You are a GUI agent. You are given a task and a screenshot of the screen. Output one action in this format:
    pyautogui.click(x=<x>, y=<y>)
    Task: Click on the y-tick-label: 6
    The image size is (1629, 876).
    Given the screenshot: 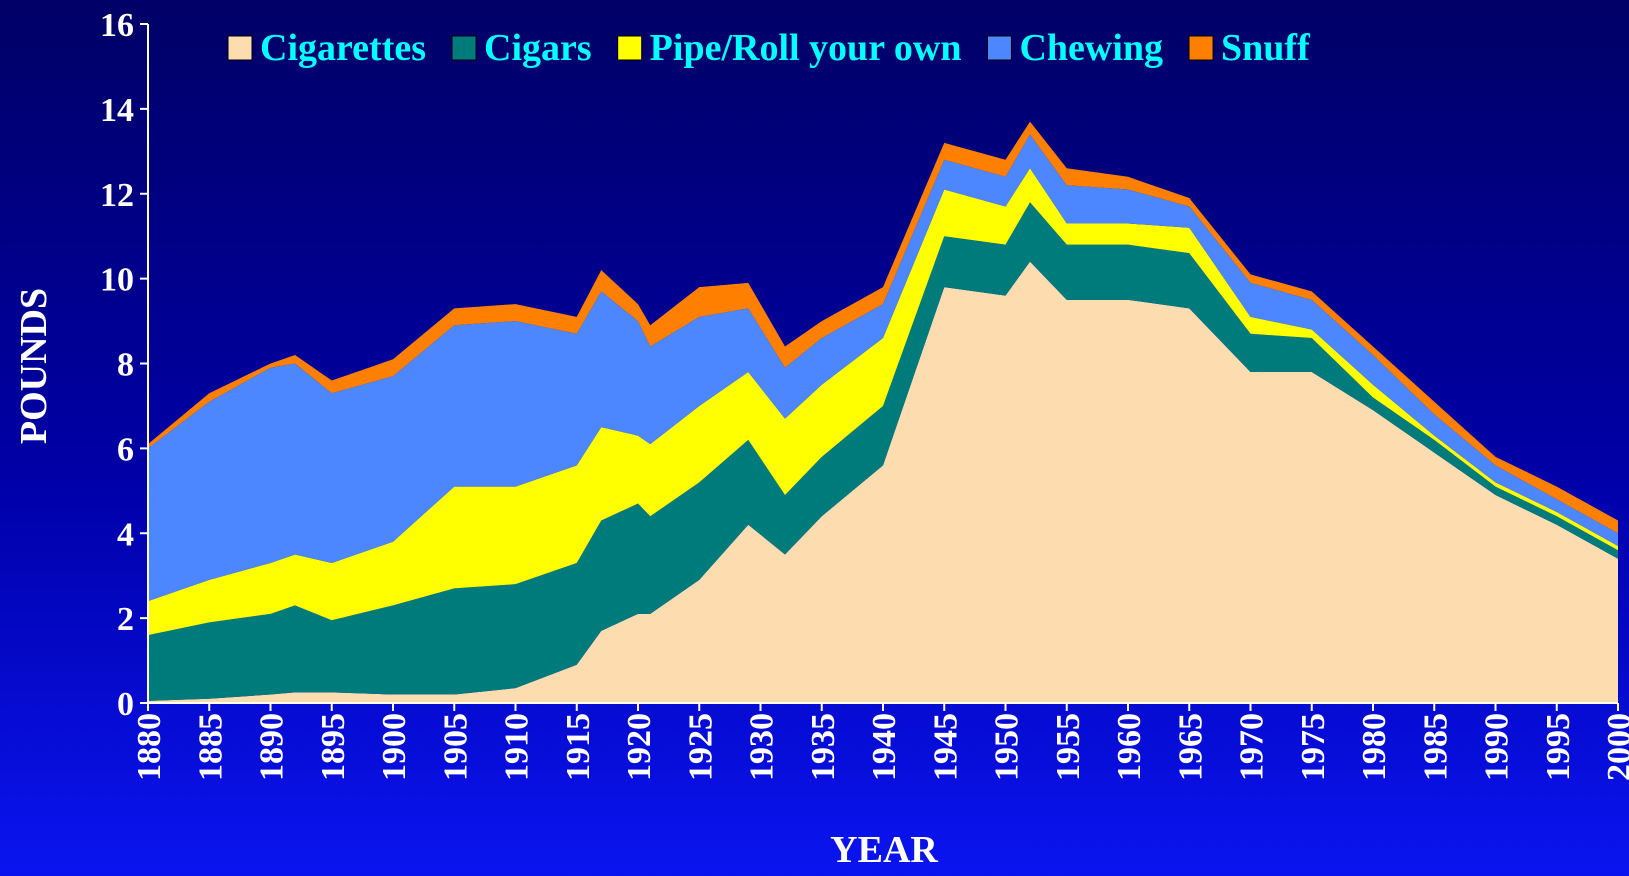 What is the action you would take?
    pyautogui.click(x=125, y=449)
    